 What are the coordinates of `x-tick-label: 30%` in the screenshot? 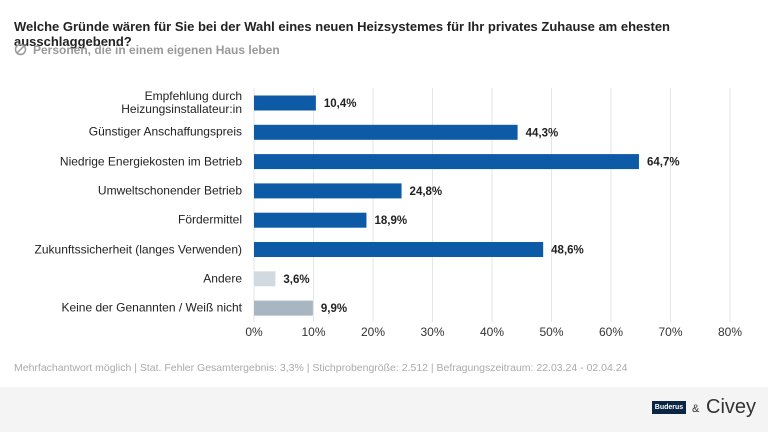 It's located at (432, 332).